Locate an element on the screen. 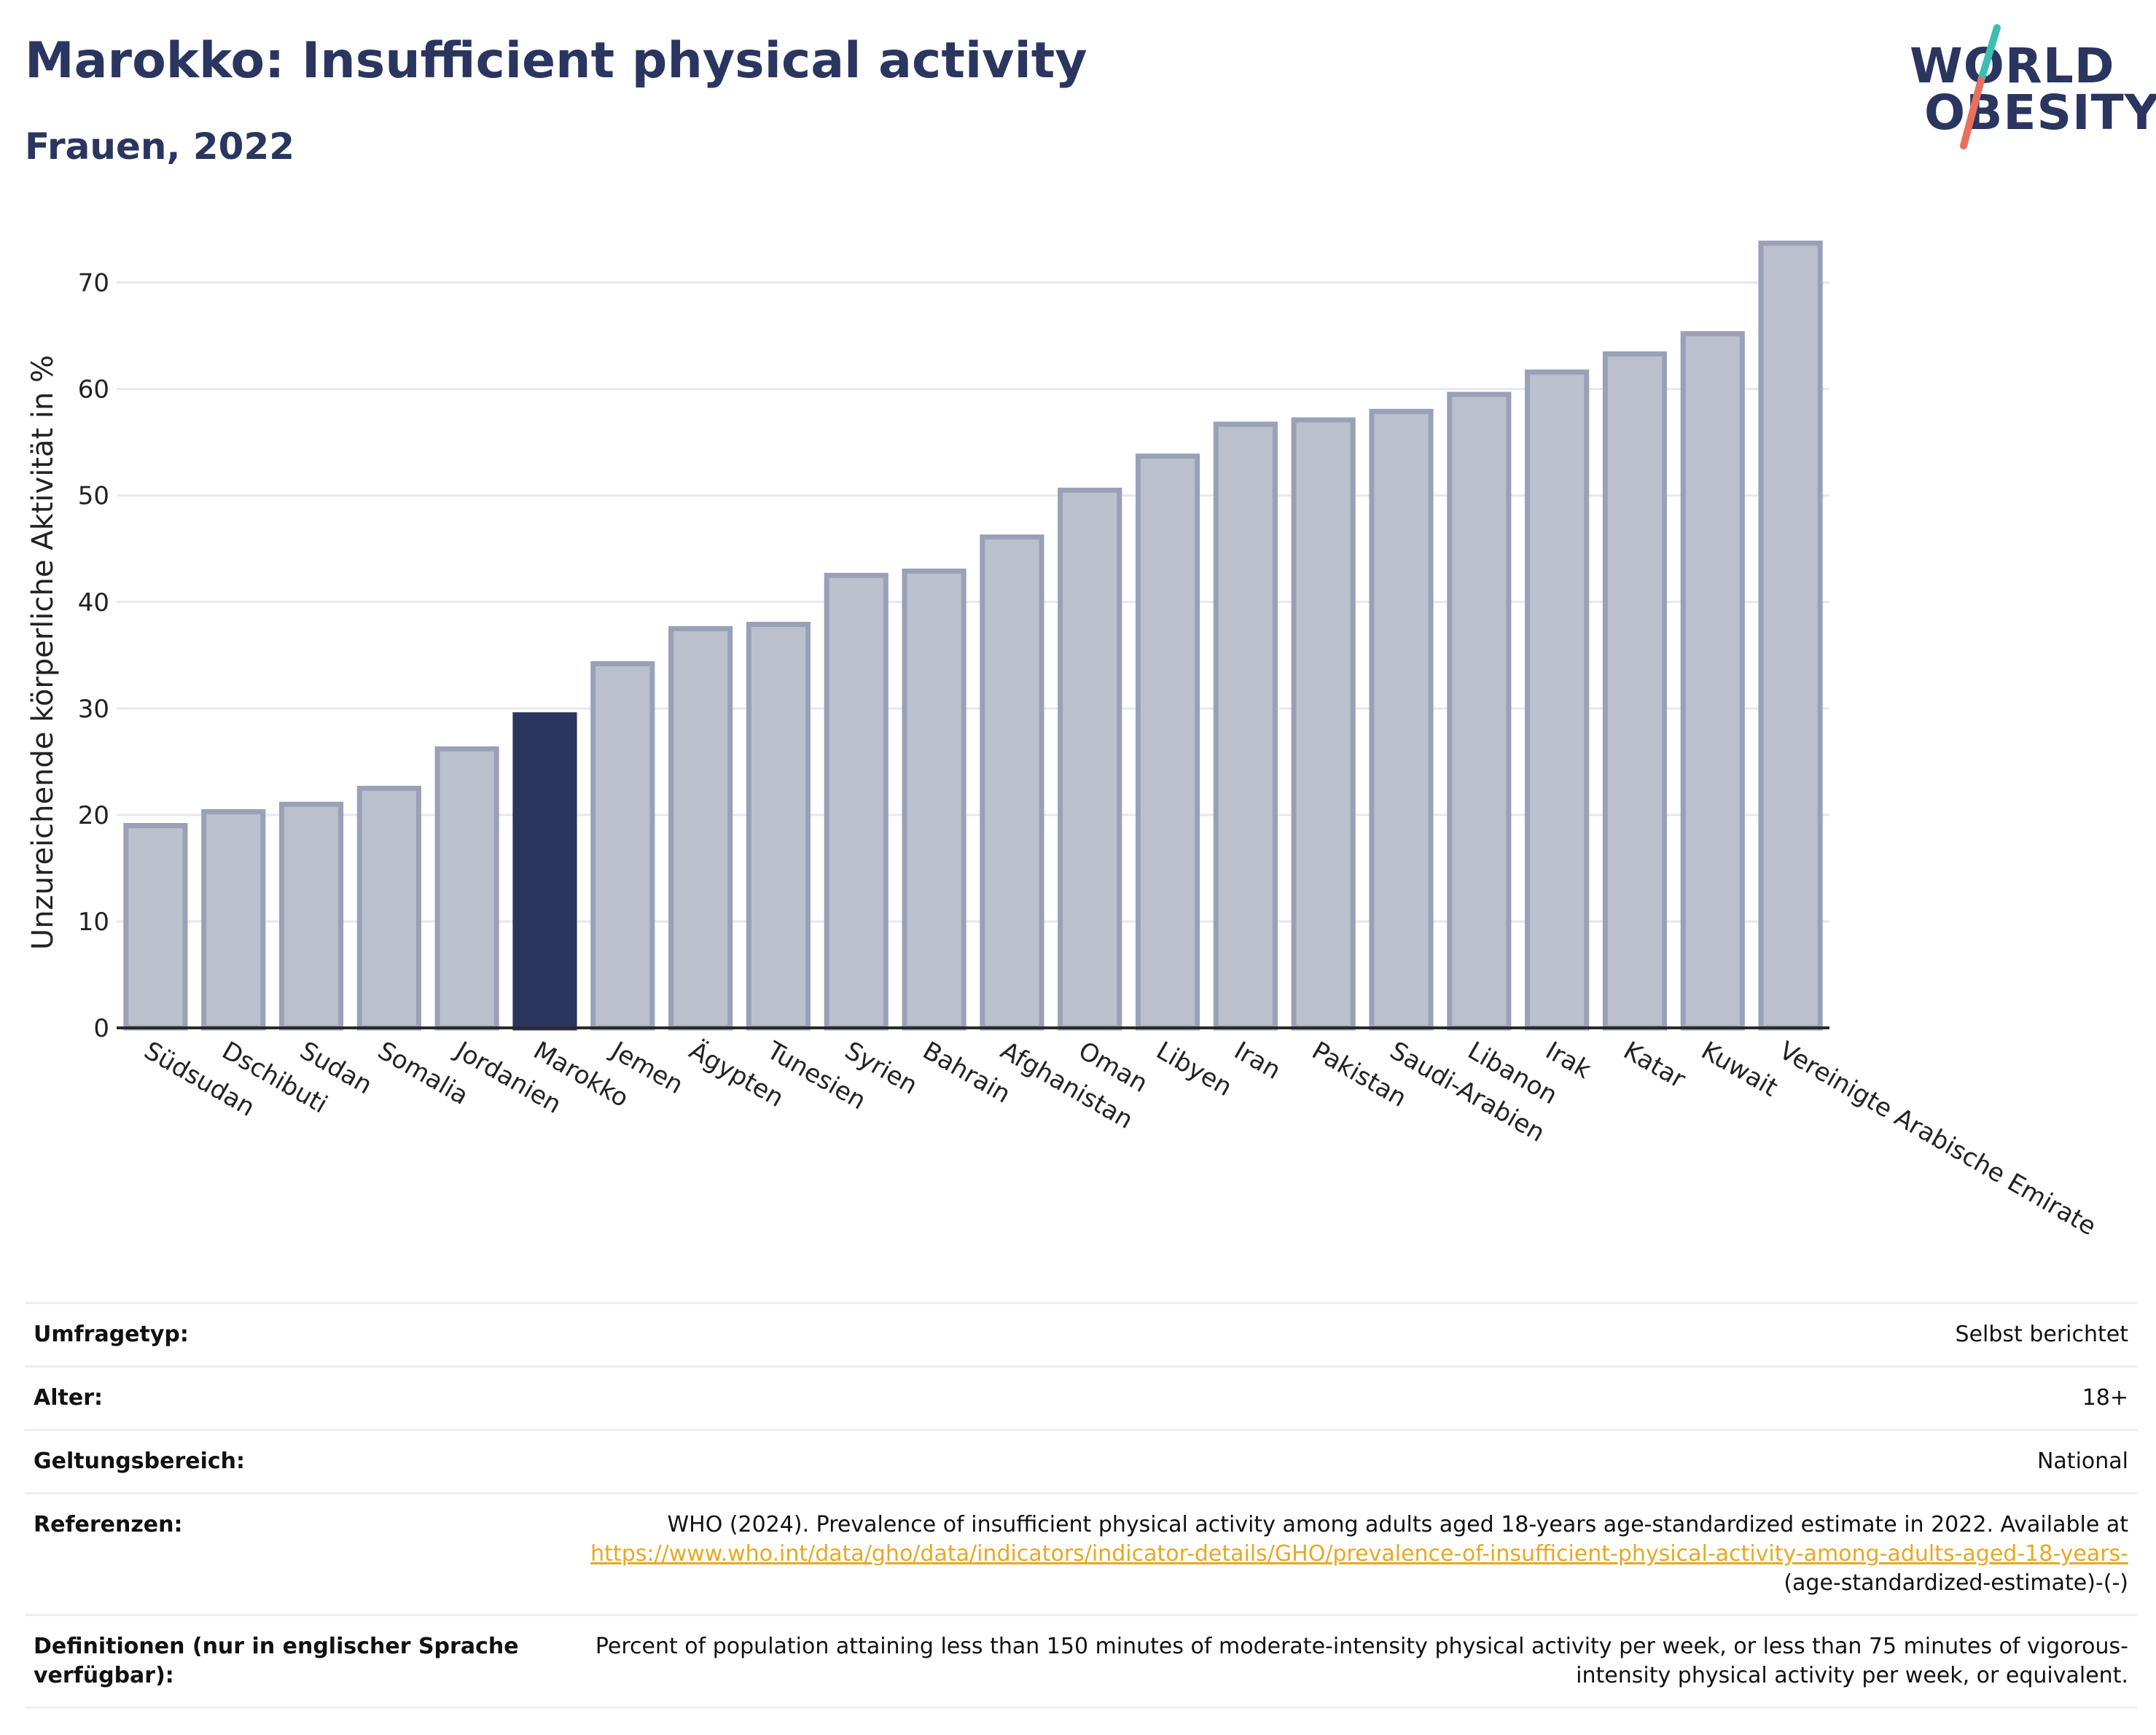 Image resolution: width=2156 pixels, height=1735 pixels. survey-type-value: Selbst berichtet is located at coordinates (1345, 1335).